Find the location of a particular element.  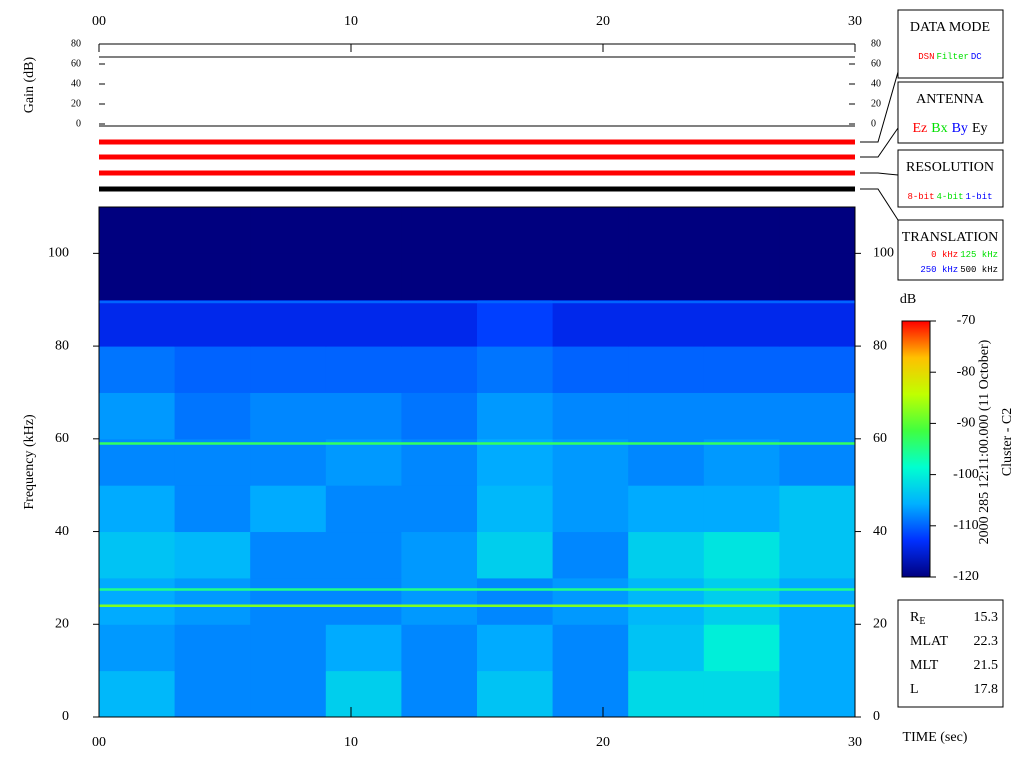

legend-item: 0 kHz is located at coordinates (944, 255).